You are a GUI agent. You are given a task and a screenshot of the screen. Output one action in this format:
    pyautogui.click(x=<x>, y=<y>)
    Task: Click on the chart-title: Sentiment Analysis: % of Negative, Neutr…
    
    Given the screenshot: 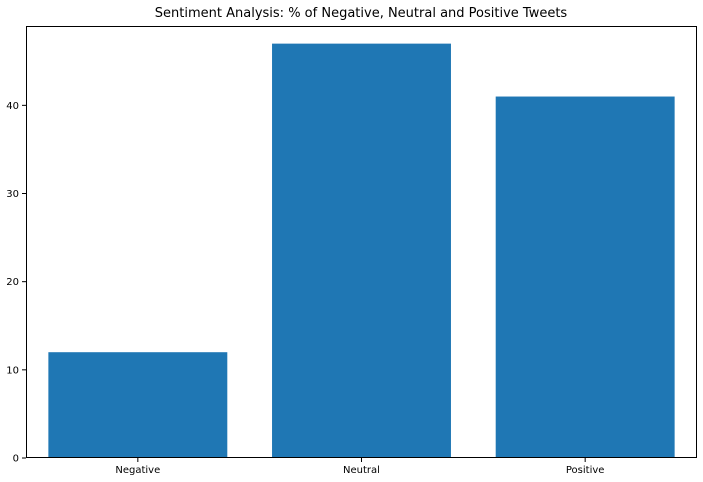 What is the action you would take?
    pyautogui.click(x=361, y=13)
    